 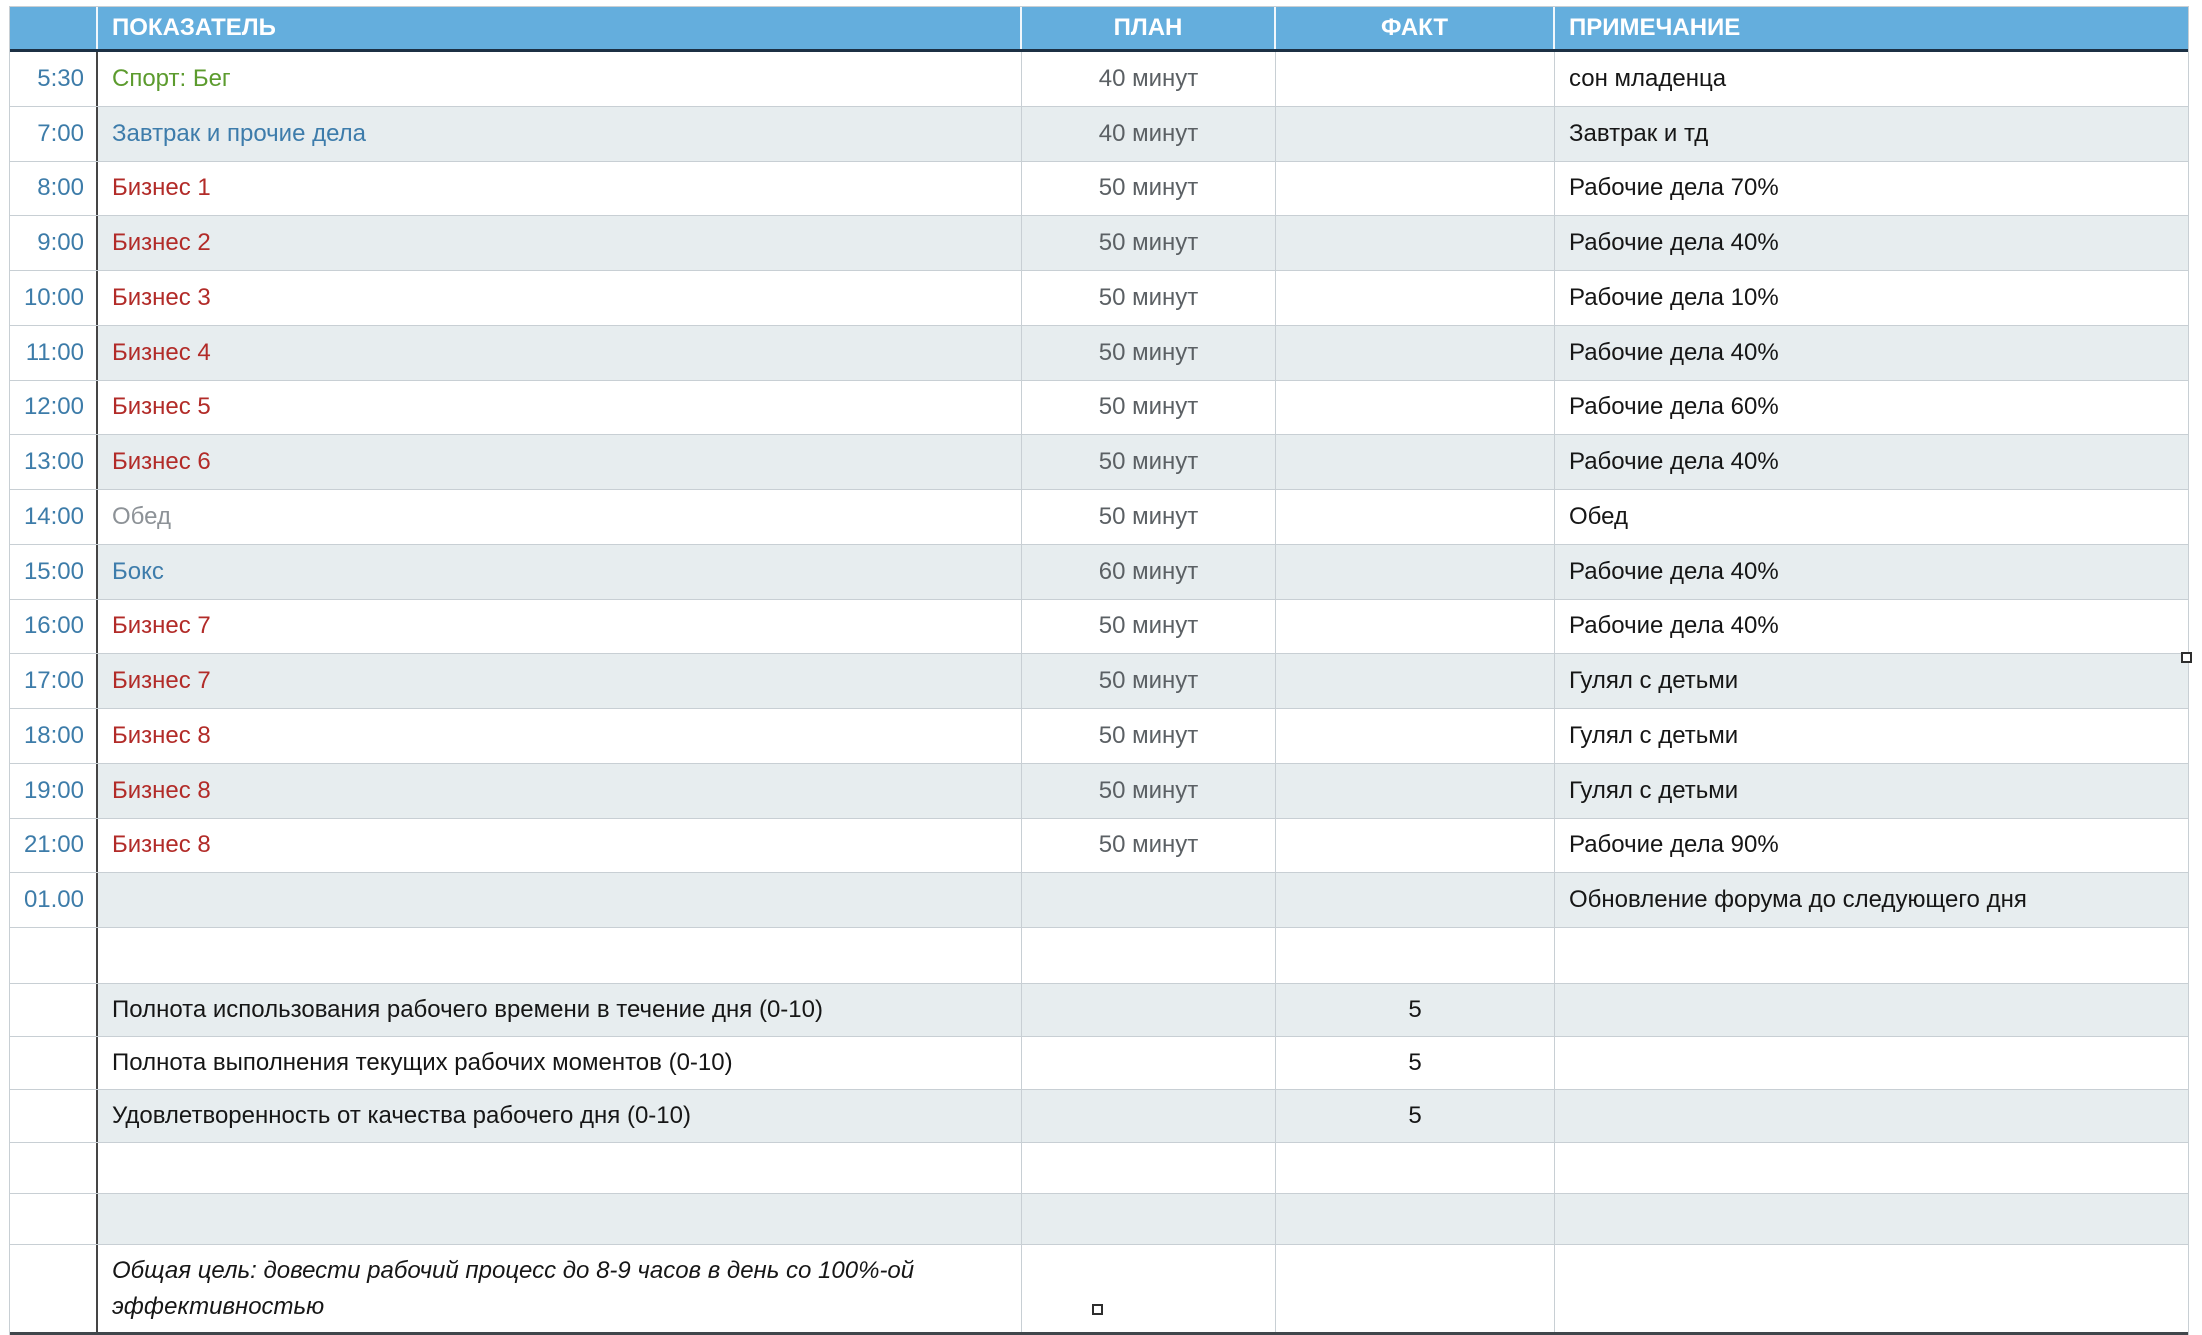 What do you see at coordinates (560, 352) in the screenshot?
I see `cell-indicator: Бизнес 4` at bounding box center [560, 352].